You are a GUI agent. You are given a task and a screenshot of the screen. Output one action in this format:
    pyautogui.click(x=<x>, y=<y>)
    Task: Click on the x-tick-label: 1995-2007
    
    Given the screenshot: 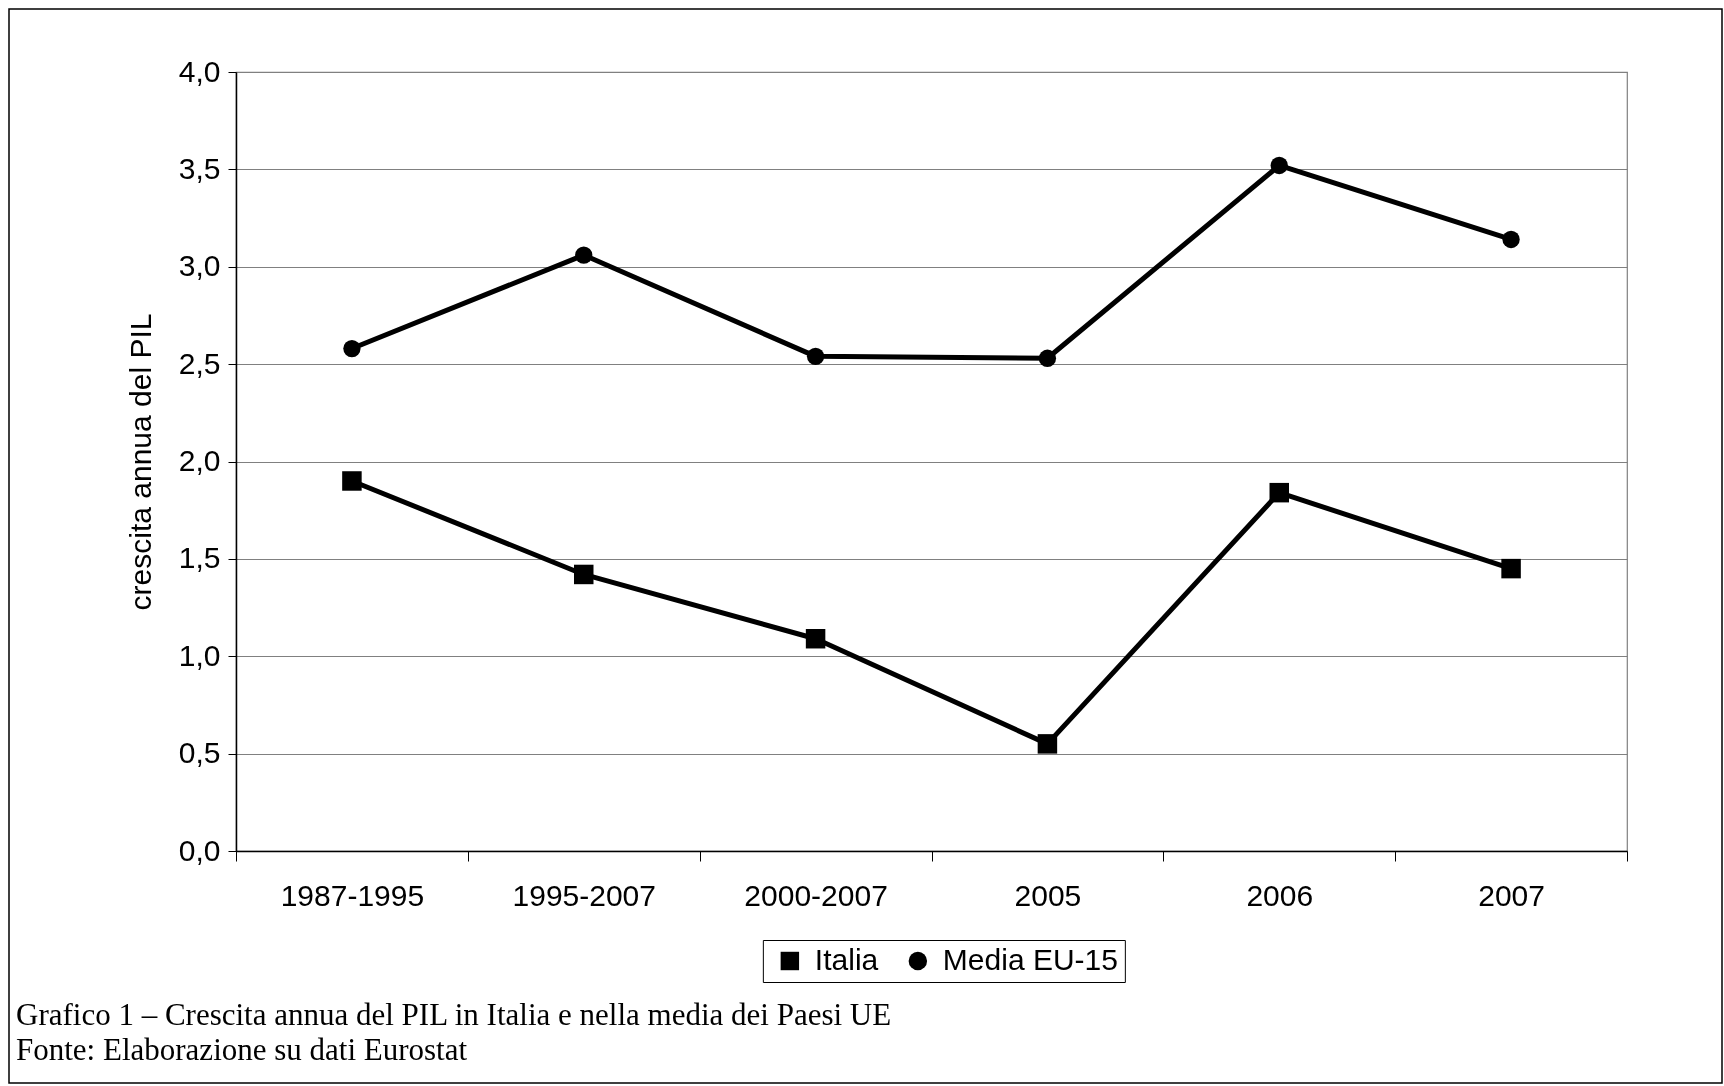 What is the action you would take?
    pyautogui.click(x=584, y=895)
    